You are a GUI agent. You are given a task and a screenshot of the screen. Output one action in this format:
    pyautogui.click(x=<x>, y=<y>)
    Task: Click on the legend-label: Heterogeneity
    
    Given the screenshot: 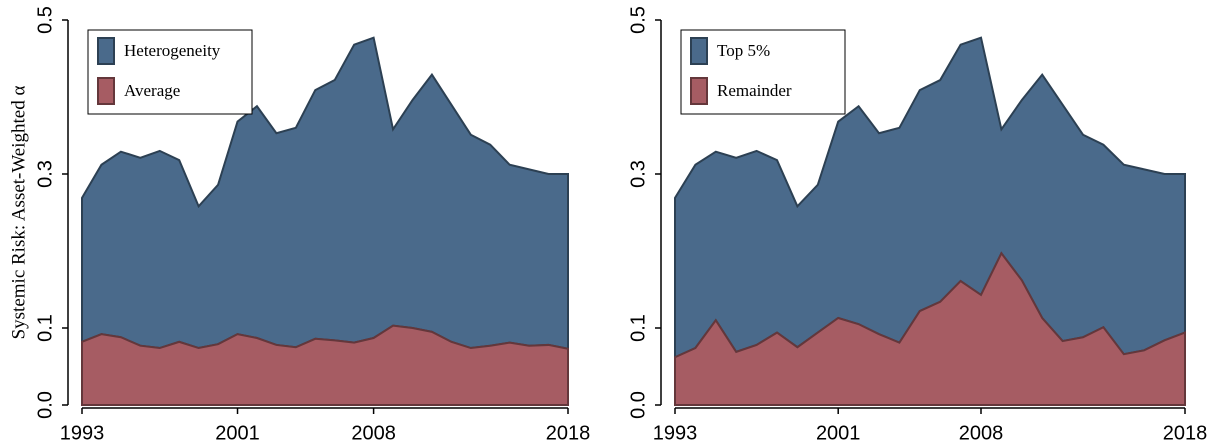 What is the action you would take?
    pyautogui.click(x=172, y=50)
    